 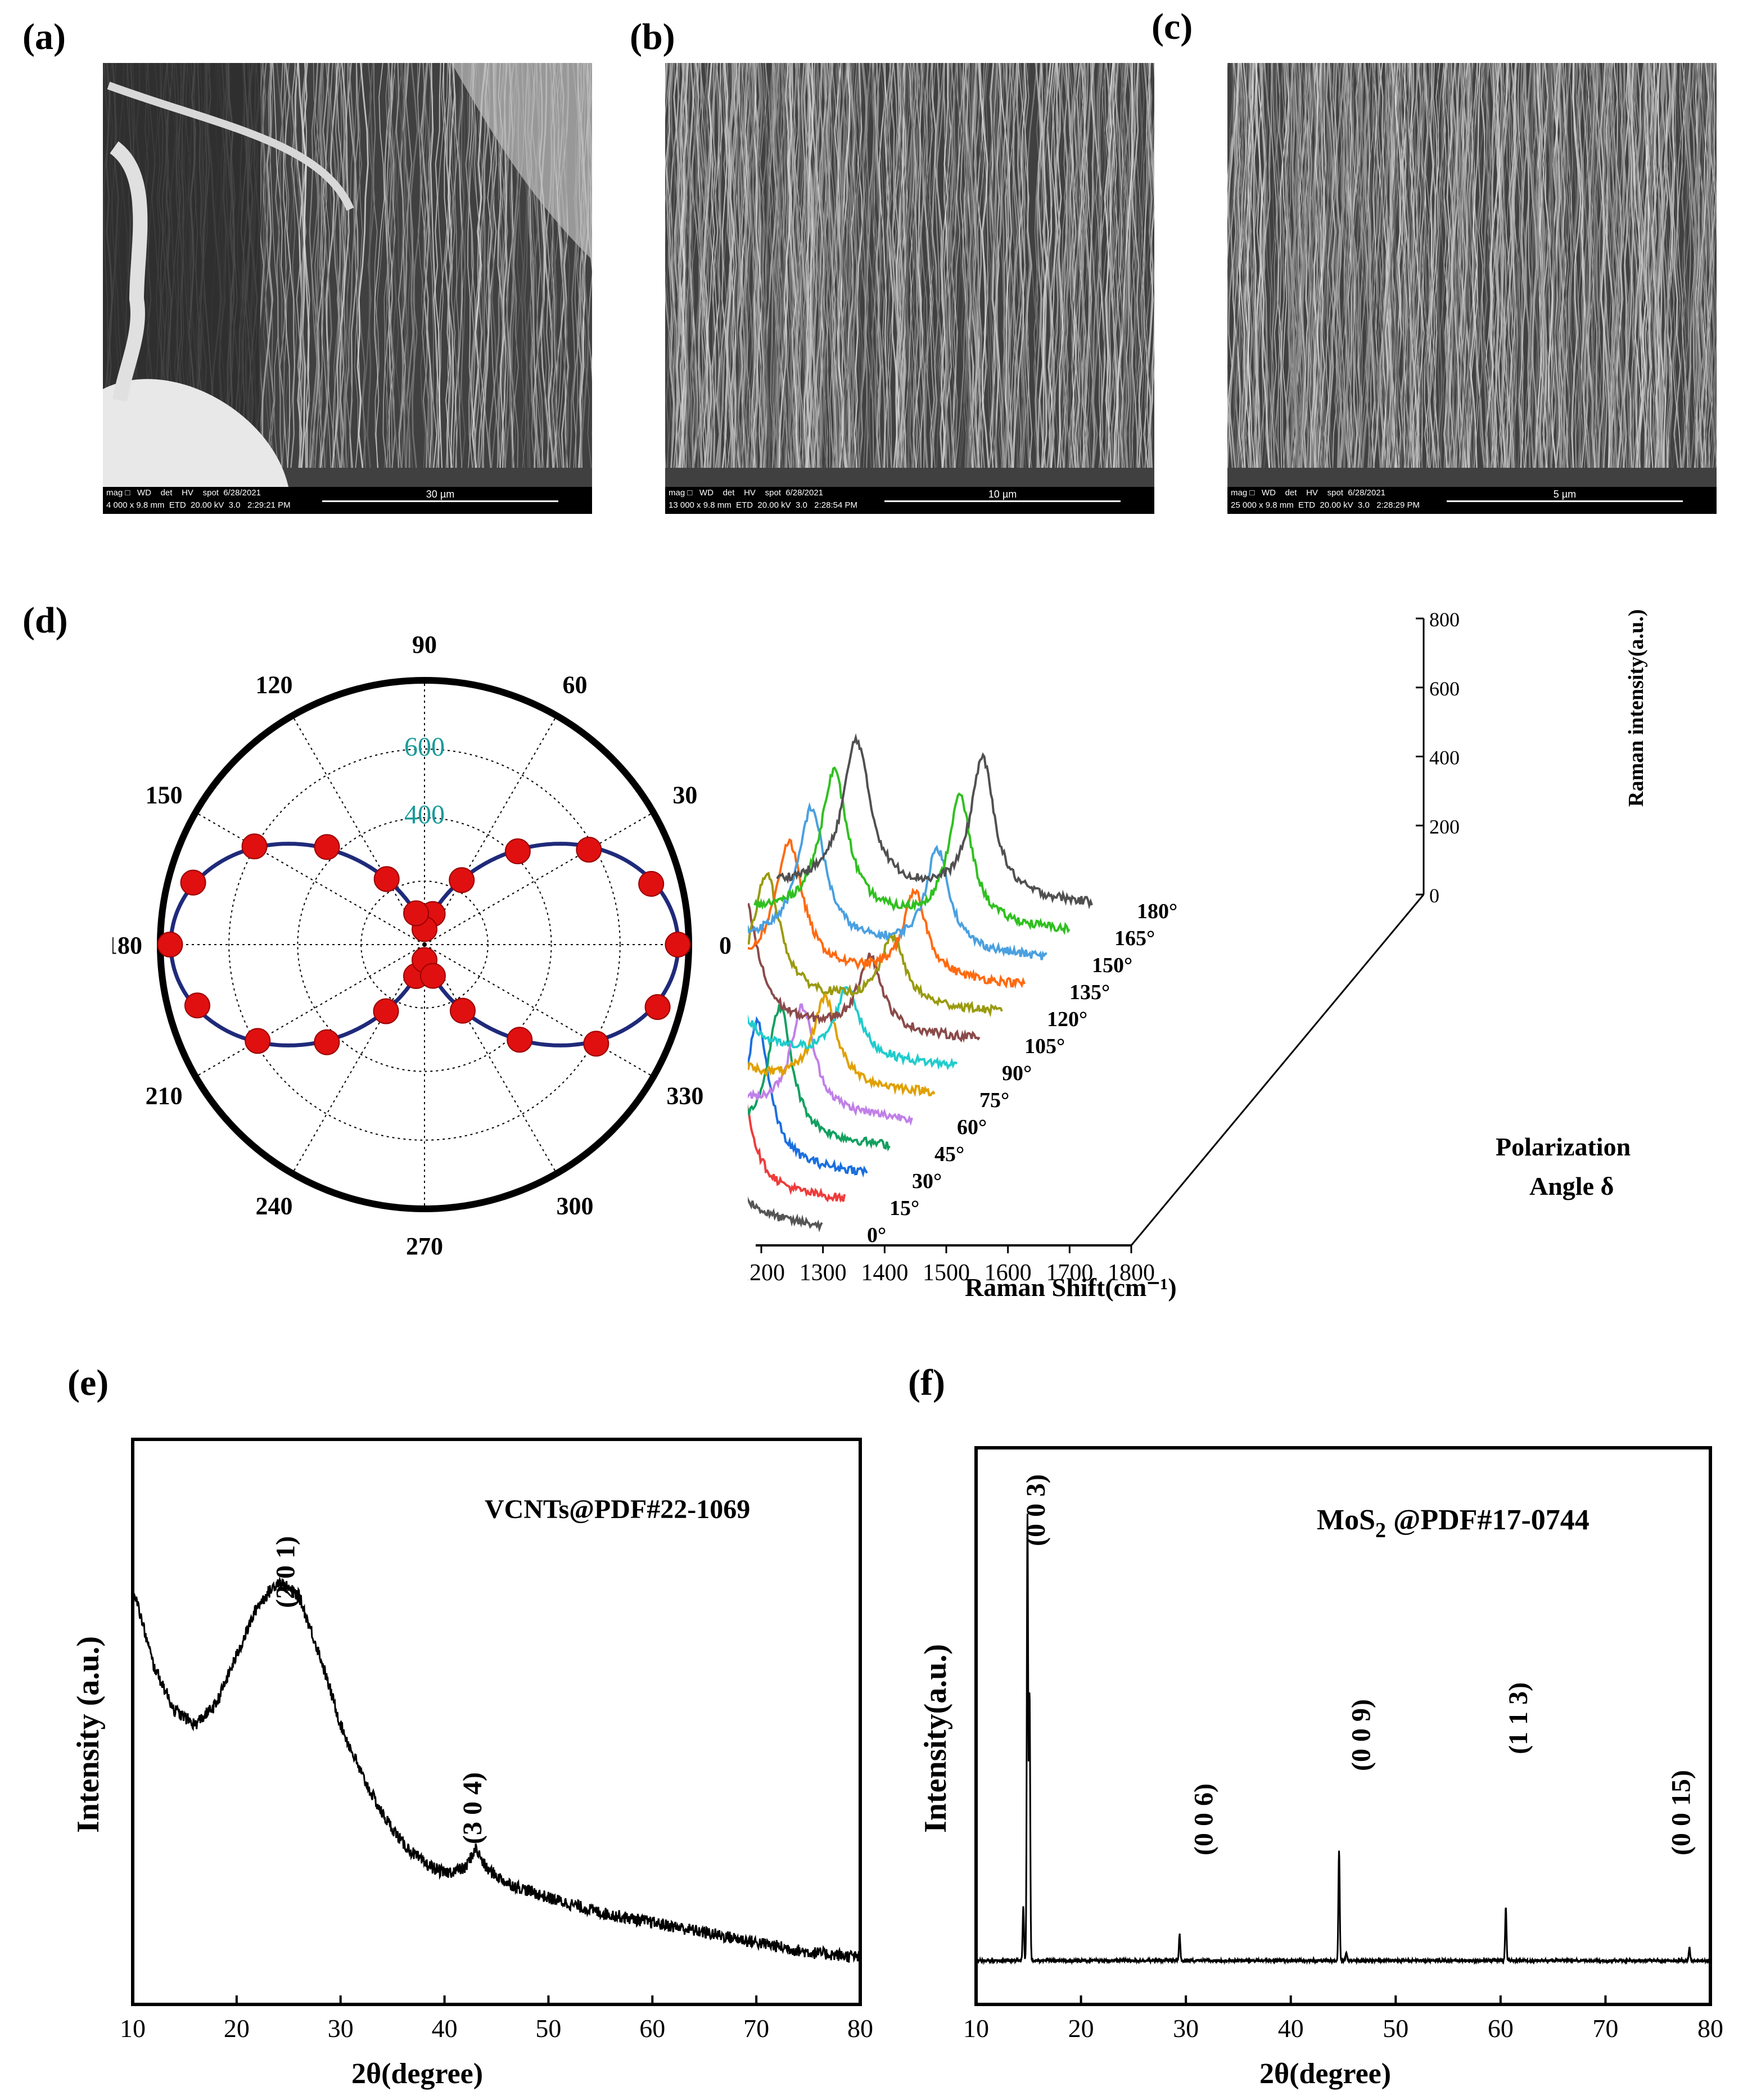 What do you see at coordinates (1131, 1273) in the screenshot?
I see `raman-x-tick-label: 1800` at bounding box center [1131, 1273].